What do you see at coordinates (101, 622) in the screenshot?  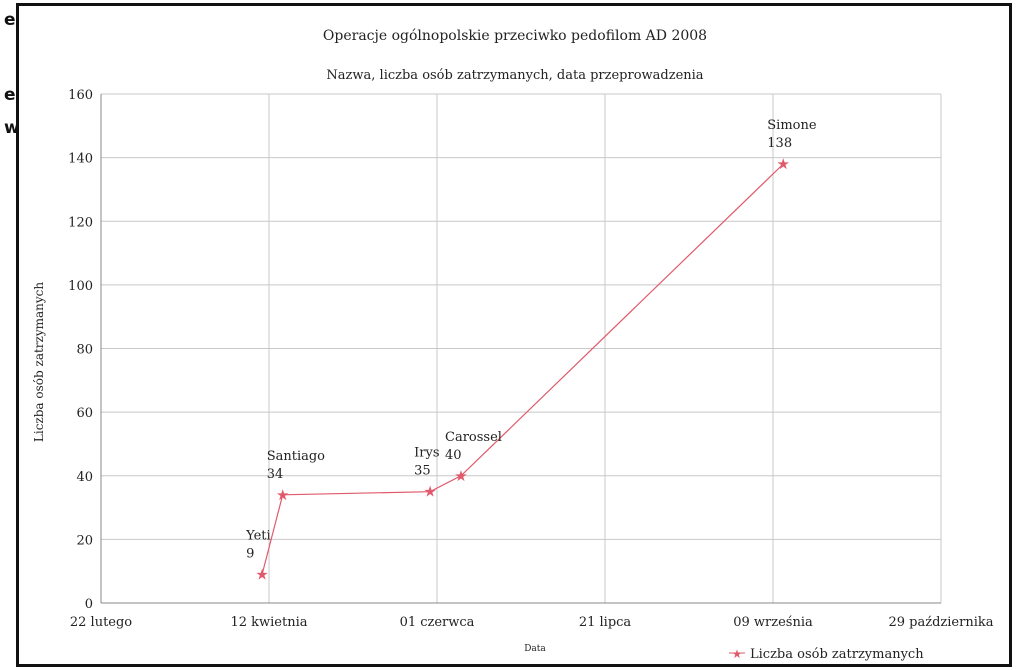 I see `x-tick-label: 22 lutego` at bounding box center [101, 622].